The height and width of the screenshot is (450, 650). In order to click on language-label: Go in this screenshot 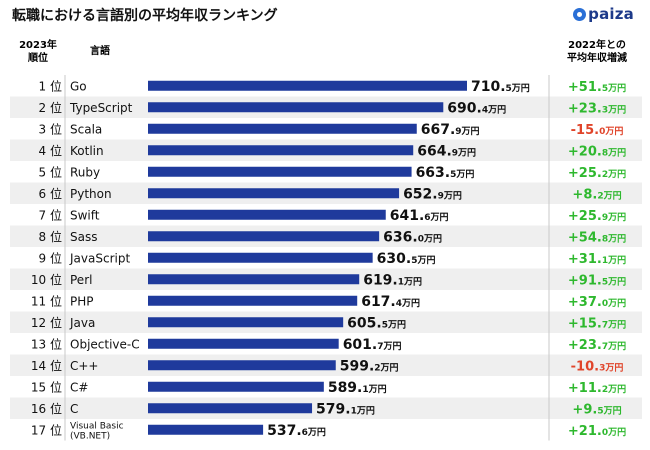, I will do `click(78, 86)`.